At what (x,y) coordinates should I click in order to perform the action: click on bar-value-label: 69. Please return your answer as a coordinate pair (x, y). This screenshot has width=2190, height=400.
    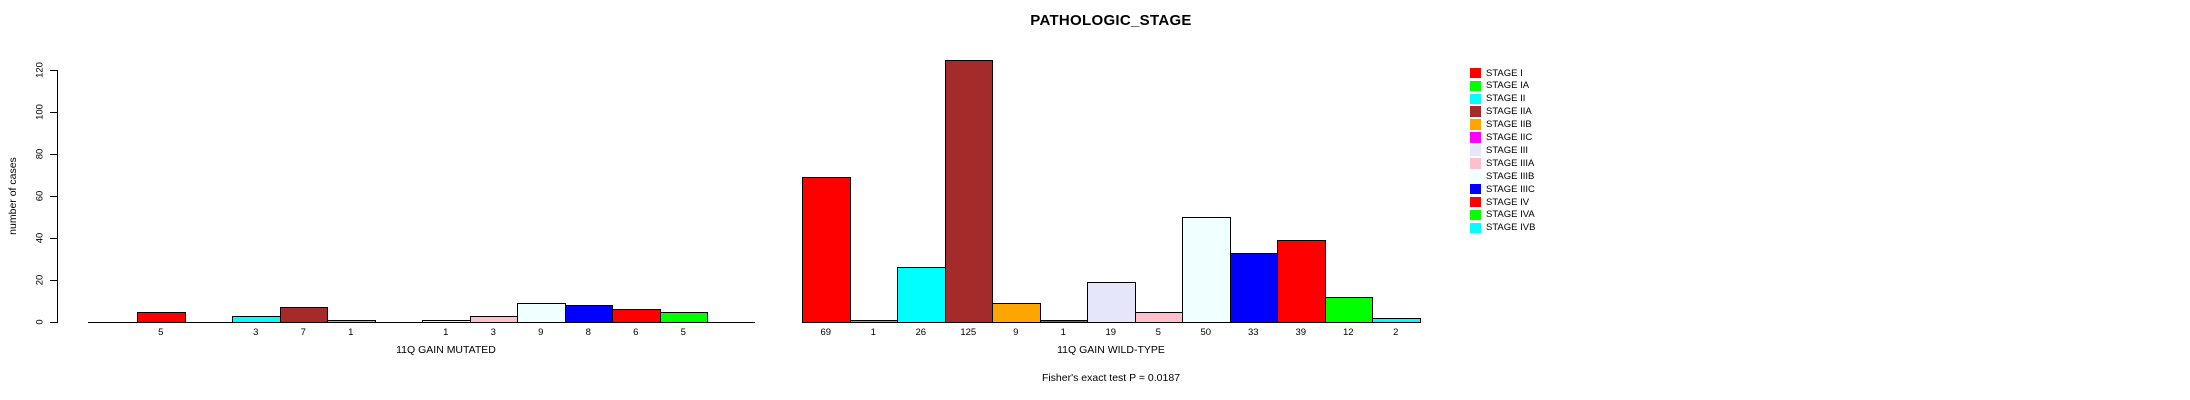
    Looking at the image, I should click on (826, 332).